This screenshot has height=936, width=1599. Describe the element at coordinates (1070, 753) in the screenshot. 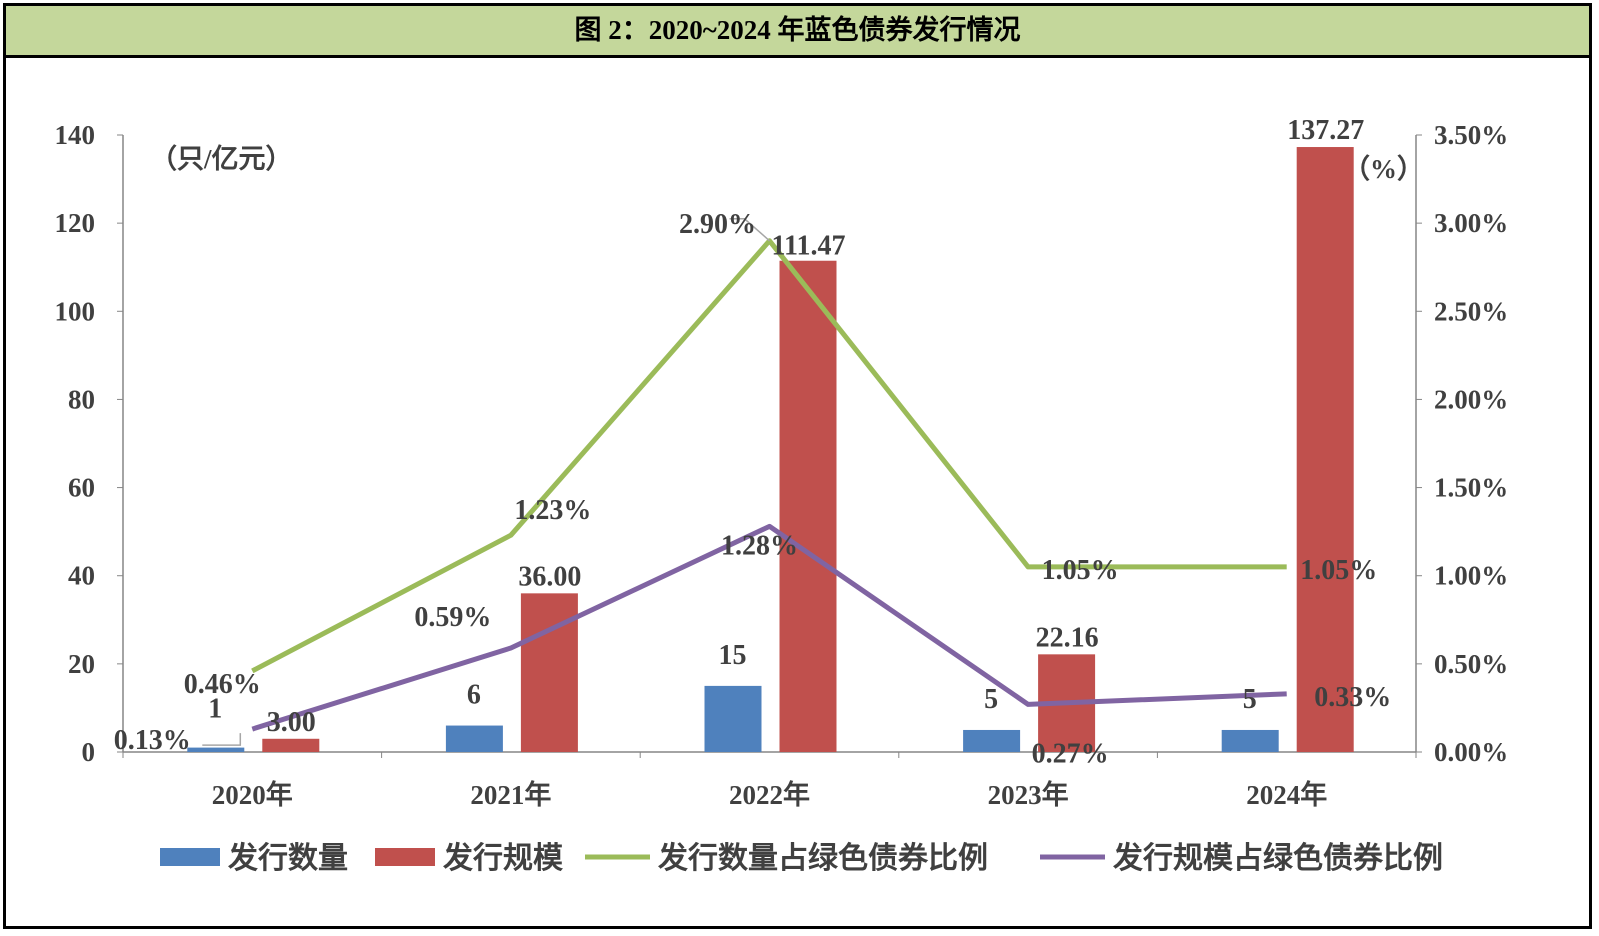

I see `scale-ratio-label: 0.27%` at that location.